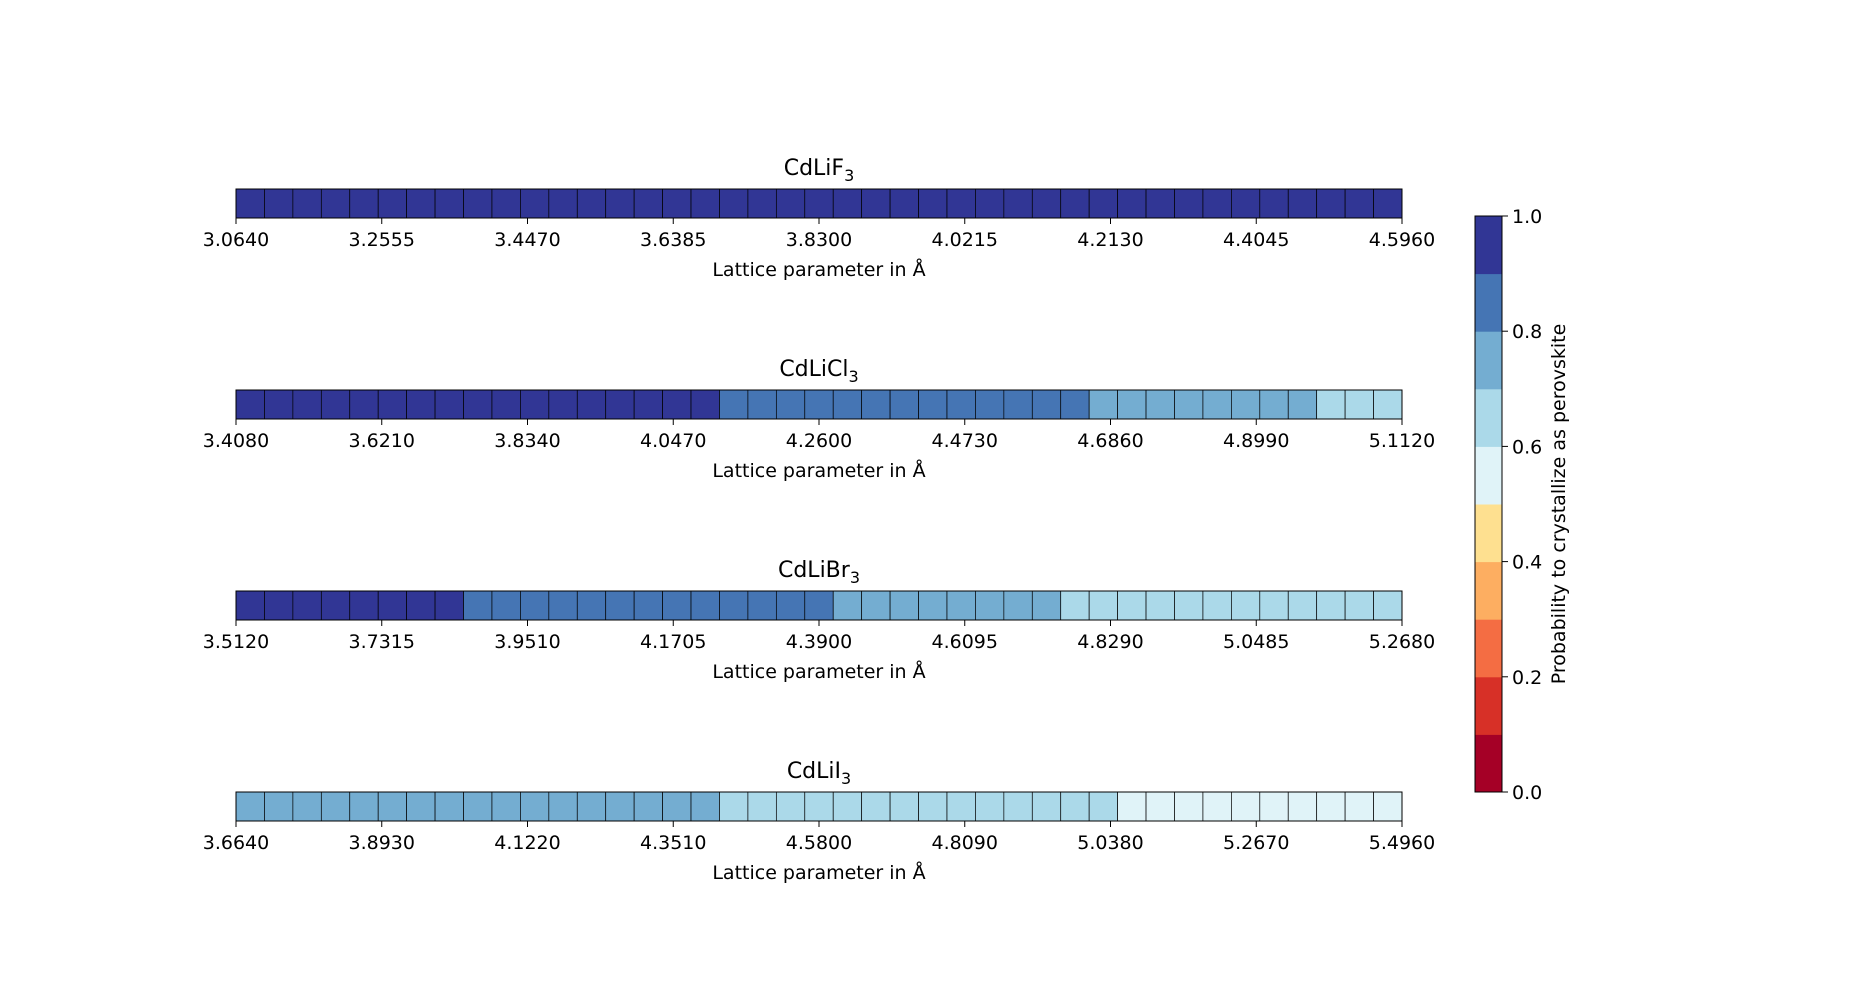 The image size is (1855, 986). I want to click on x-tick-label: 5.2670, so click(1256, 843).